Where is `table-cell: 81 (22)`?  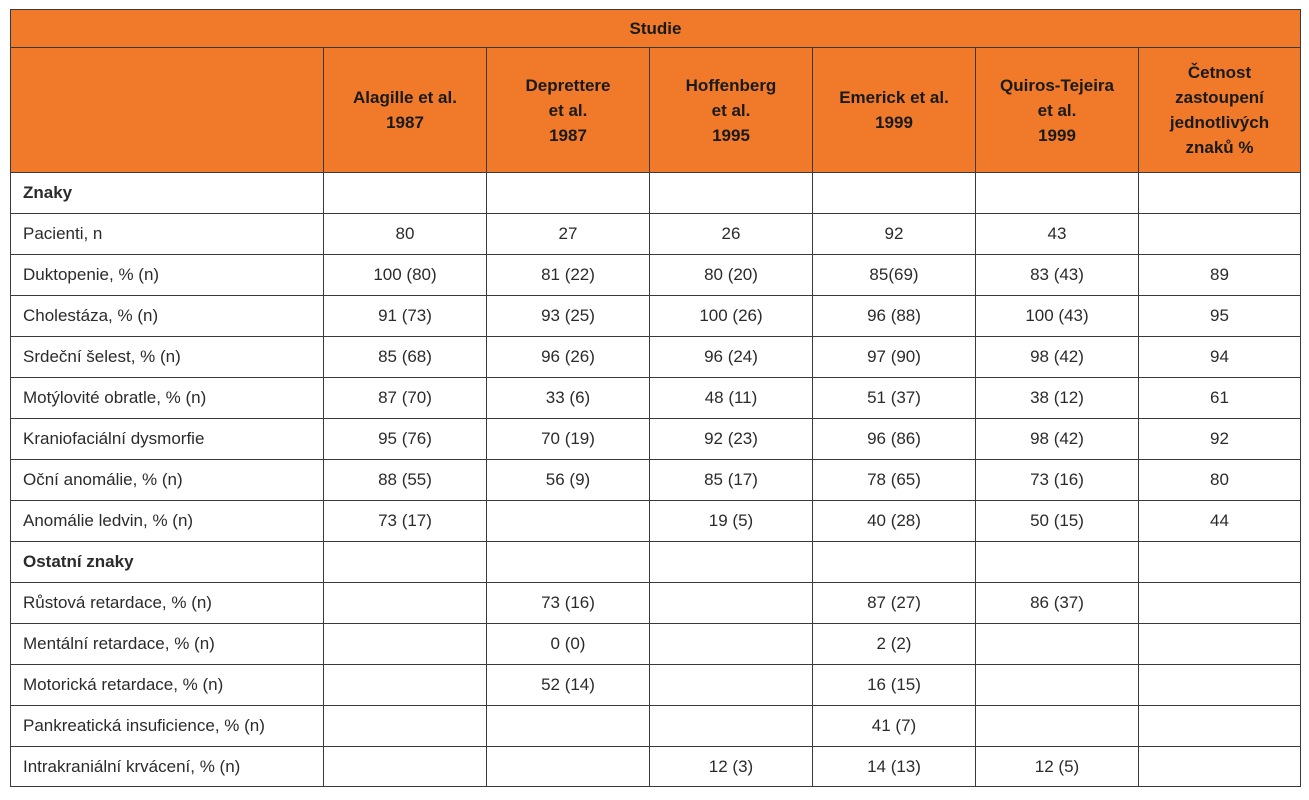
table-cell: 81 (22) is located at coordinates (568, 275).